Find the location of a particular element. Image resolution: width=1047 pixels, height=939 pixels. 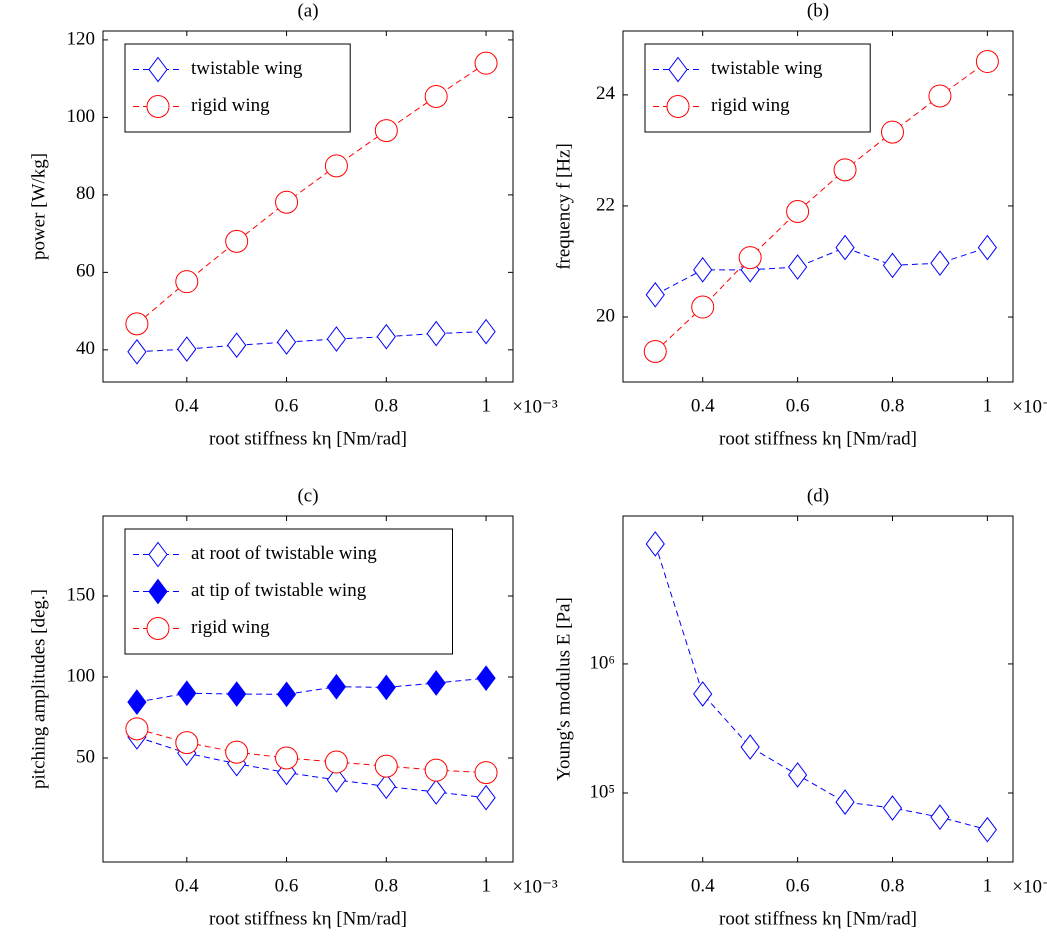

subplot-title: (d) is located at coordinates (818, 495).